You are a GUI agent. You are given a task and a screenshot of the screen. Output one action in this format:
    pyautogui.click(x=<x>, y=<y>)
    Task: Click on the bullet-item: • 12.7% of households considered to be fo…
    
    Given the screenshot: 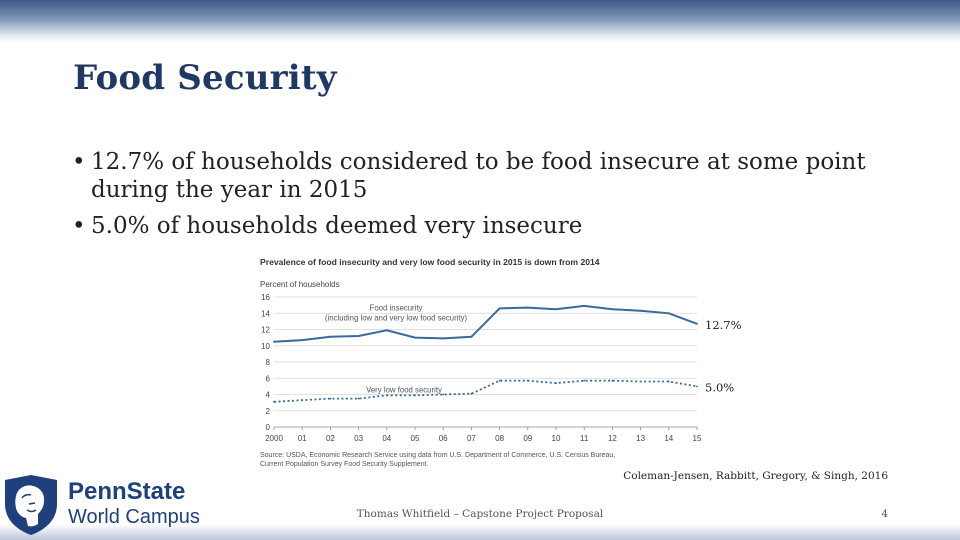 What is the action you would take?
    pyautogui.click(x=492, y=176)
    